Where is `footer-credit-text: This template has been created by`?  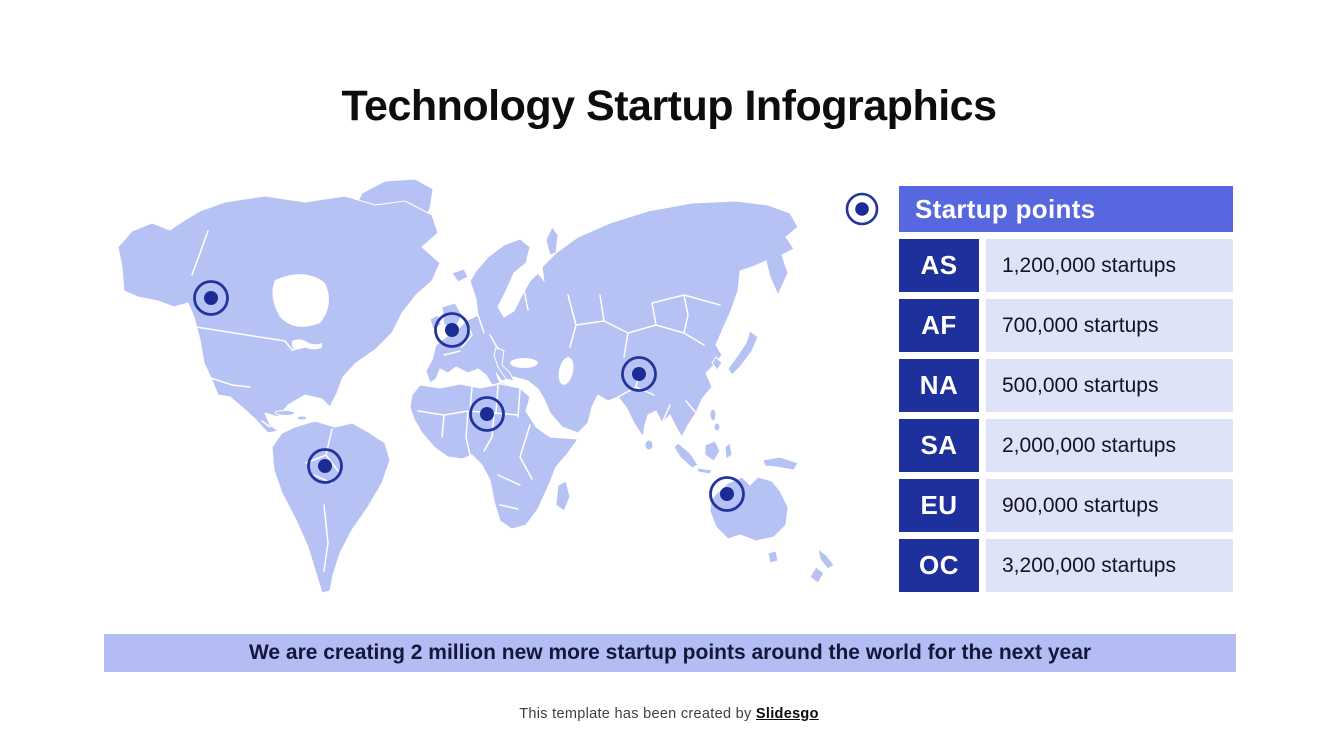
footer-credit-text: This template has been created by is located at coordinates (637, 714).